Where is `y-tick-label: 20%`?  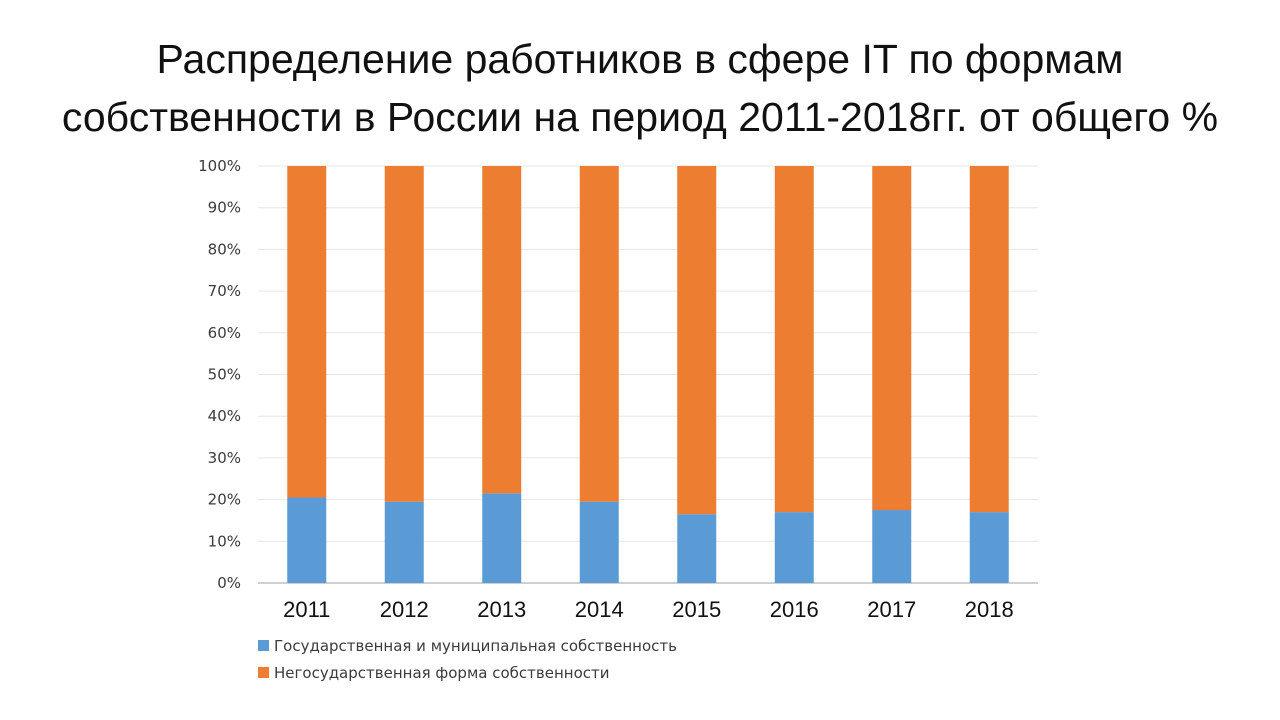 y-tick-label: 20% is located at coordinates (224, 500).